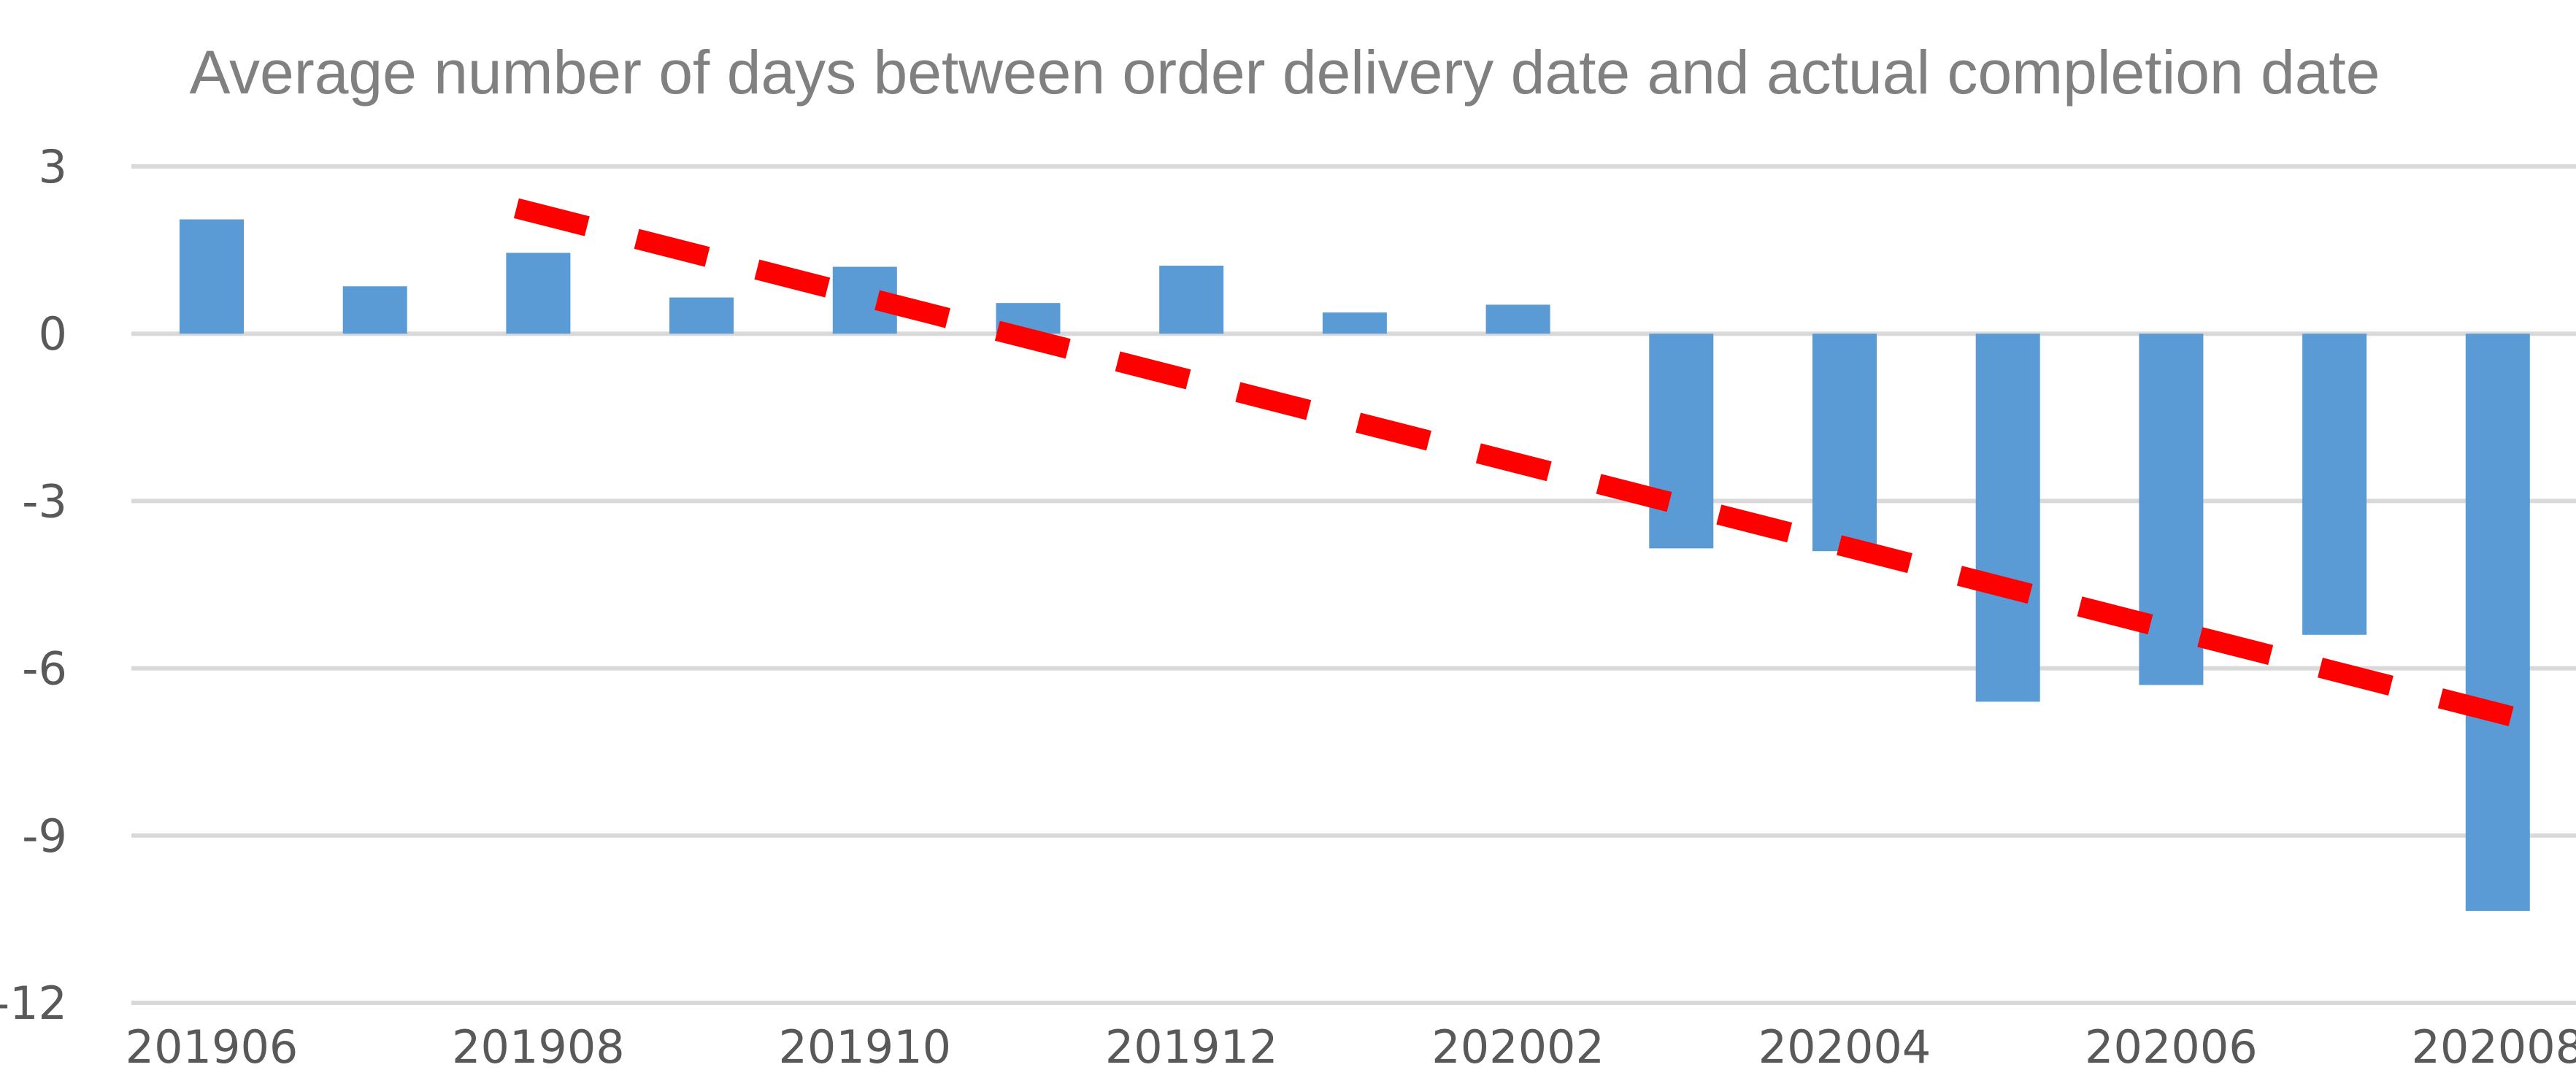  I want to click on x-tick-label: 201910, so click(864, 1045).